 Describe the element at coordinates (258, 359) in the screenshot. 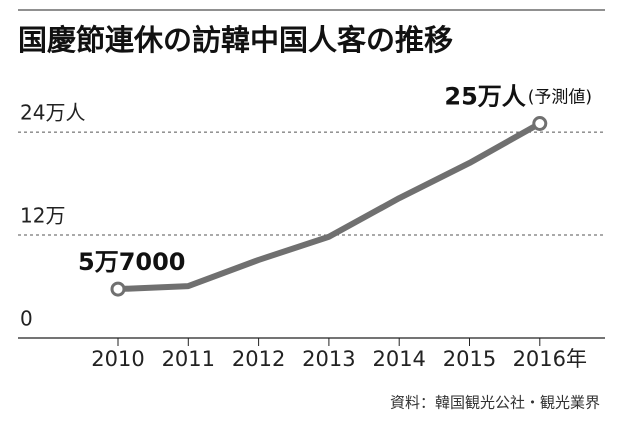

I see `x-tick-label: 2012` at that location.